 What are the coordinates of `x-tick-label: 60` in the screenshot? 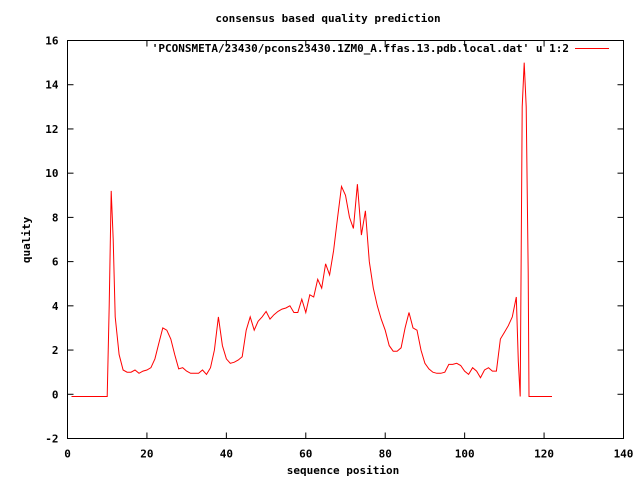 It's located at (305, 454).